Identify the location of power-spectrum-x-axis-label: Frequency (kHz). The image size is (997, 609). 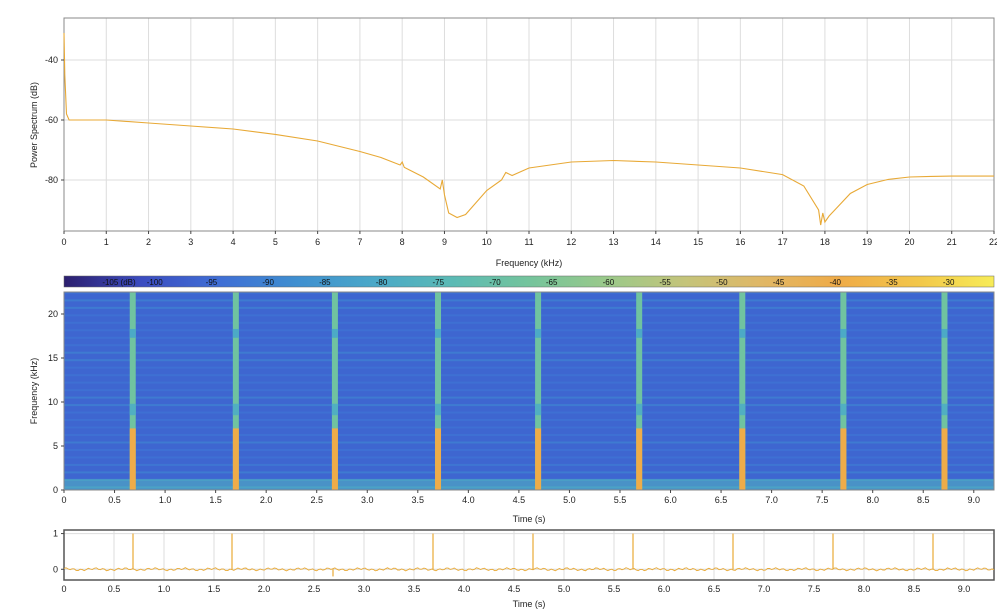
(529, 263).